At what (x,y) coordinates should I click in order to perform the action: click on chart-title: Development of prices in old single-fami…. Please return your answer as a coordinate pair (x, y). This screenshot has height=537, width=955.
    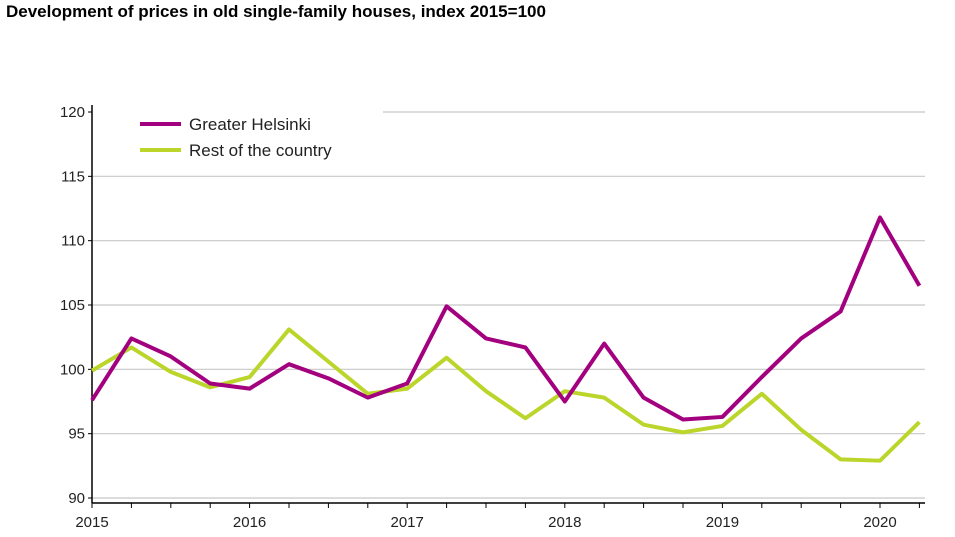
    Looking at the image, I should click on (276, 11).